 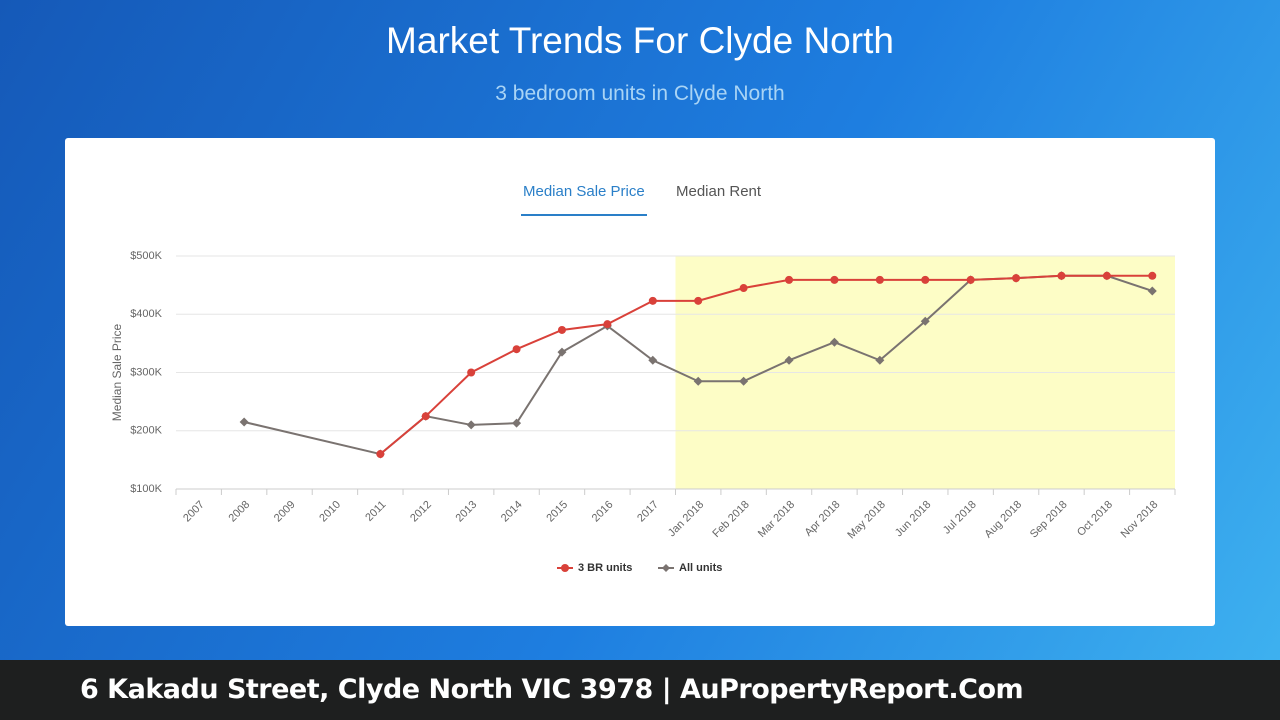 What do you see at coordinates (584, 199) in the screenshot?
I see `tab: Median Sale Price` at bounding box center [584, 199].